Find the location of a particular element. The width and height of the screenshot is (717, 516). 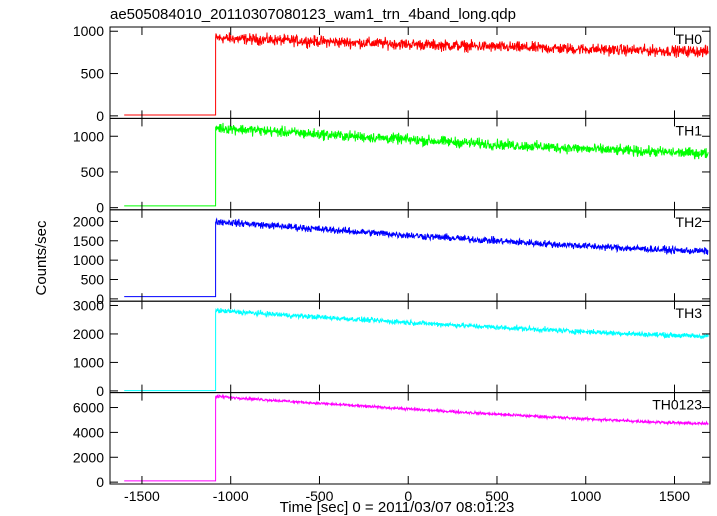

y-tick-label: 1500 is located at coordinates (88, 241).